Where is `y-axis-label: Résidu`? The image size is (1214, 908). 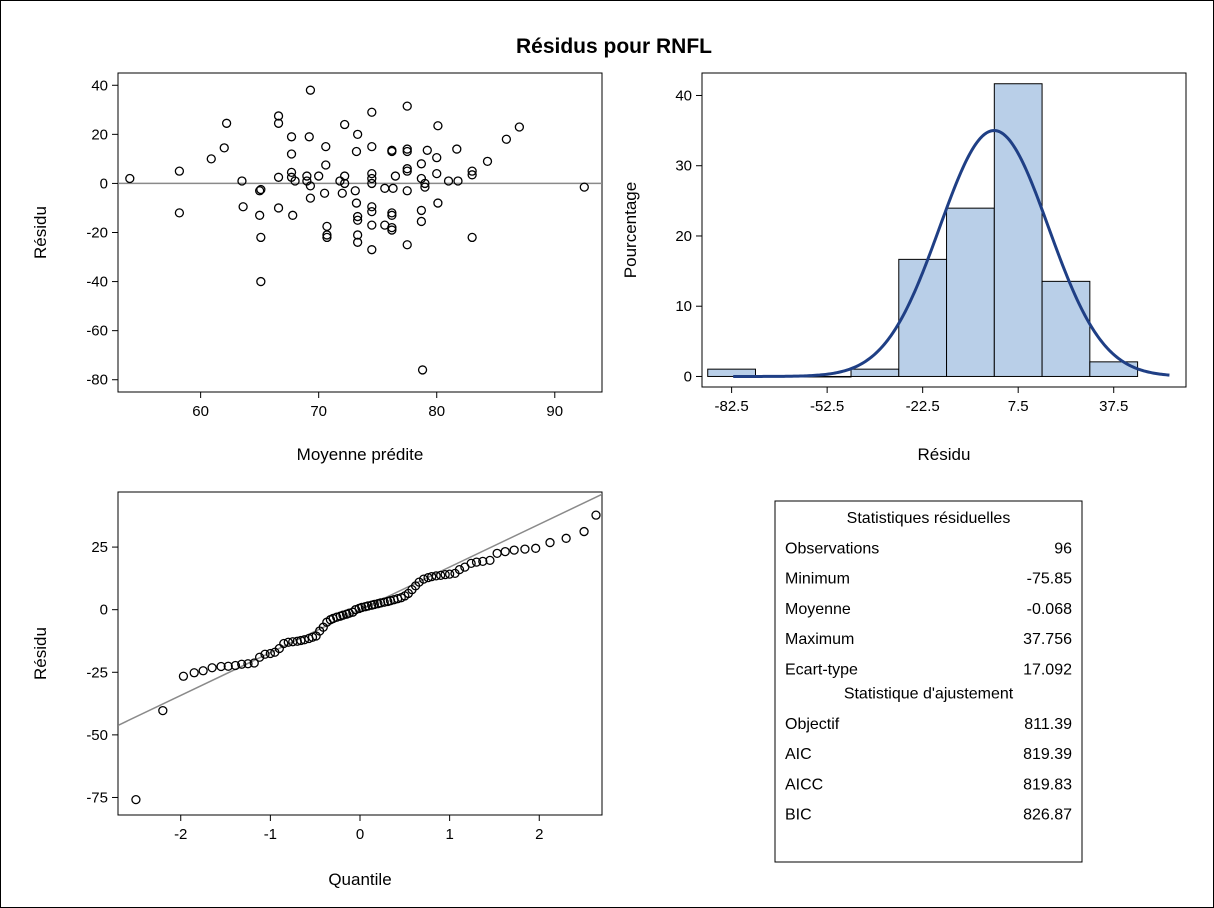
y-axis-label: Résidu is located at coordinates (40, 232).